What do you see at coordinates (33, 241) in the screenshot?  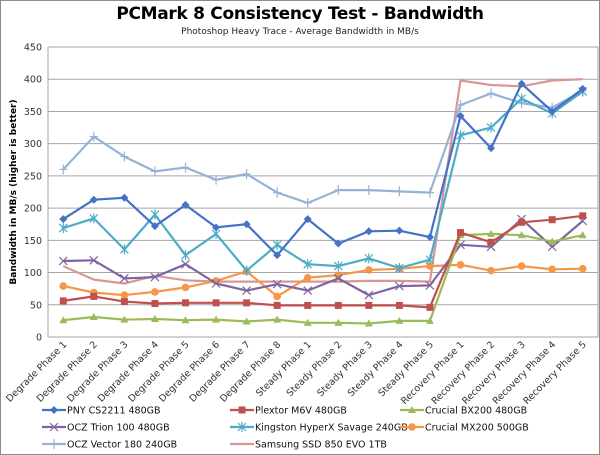 I see `y-tick-label: 150` at bounding box center [33, 241].